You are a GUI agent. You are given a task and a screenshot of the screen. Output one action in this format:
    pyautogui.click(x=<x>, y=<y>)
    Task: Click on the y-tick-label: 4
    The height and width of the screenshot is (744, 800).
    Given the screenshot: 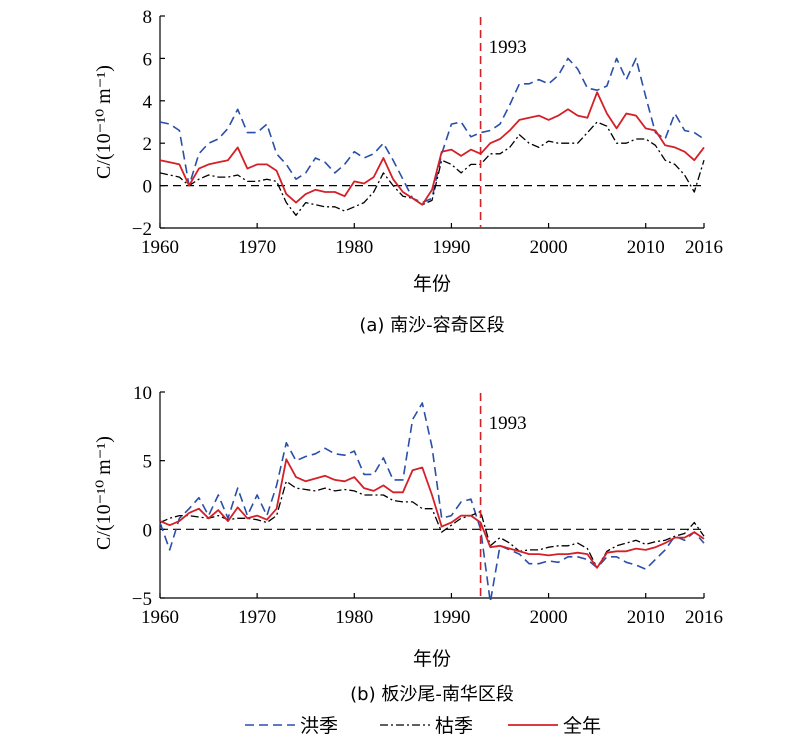 What is the action you would take?
    pyautogui.click(x=148, y=102)
    